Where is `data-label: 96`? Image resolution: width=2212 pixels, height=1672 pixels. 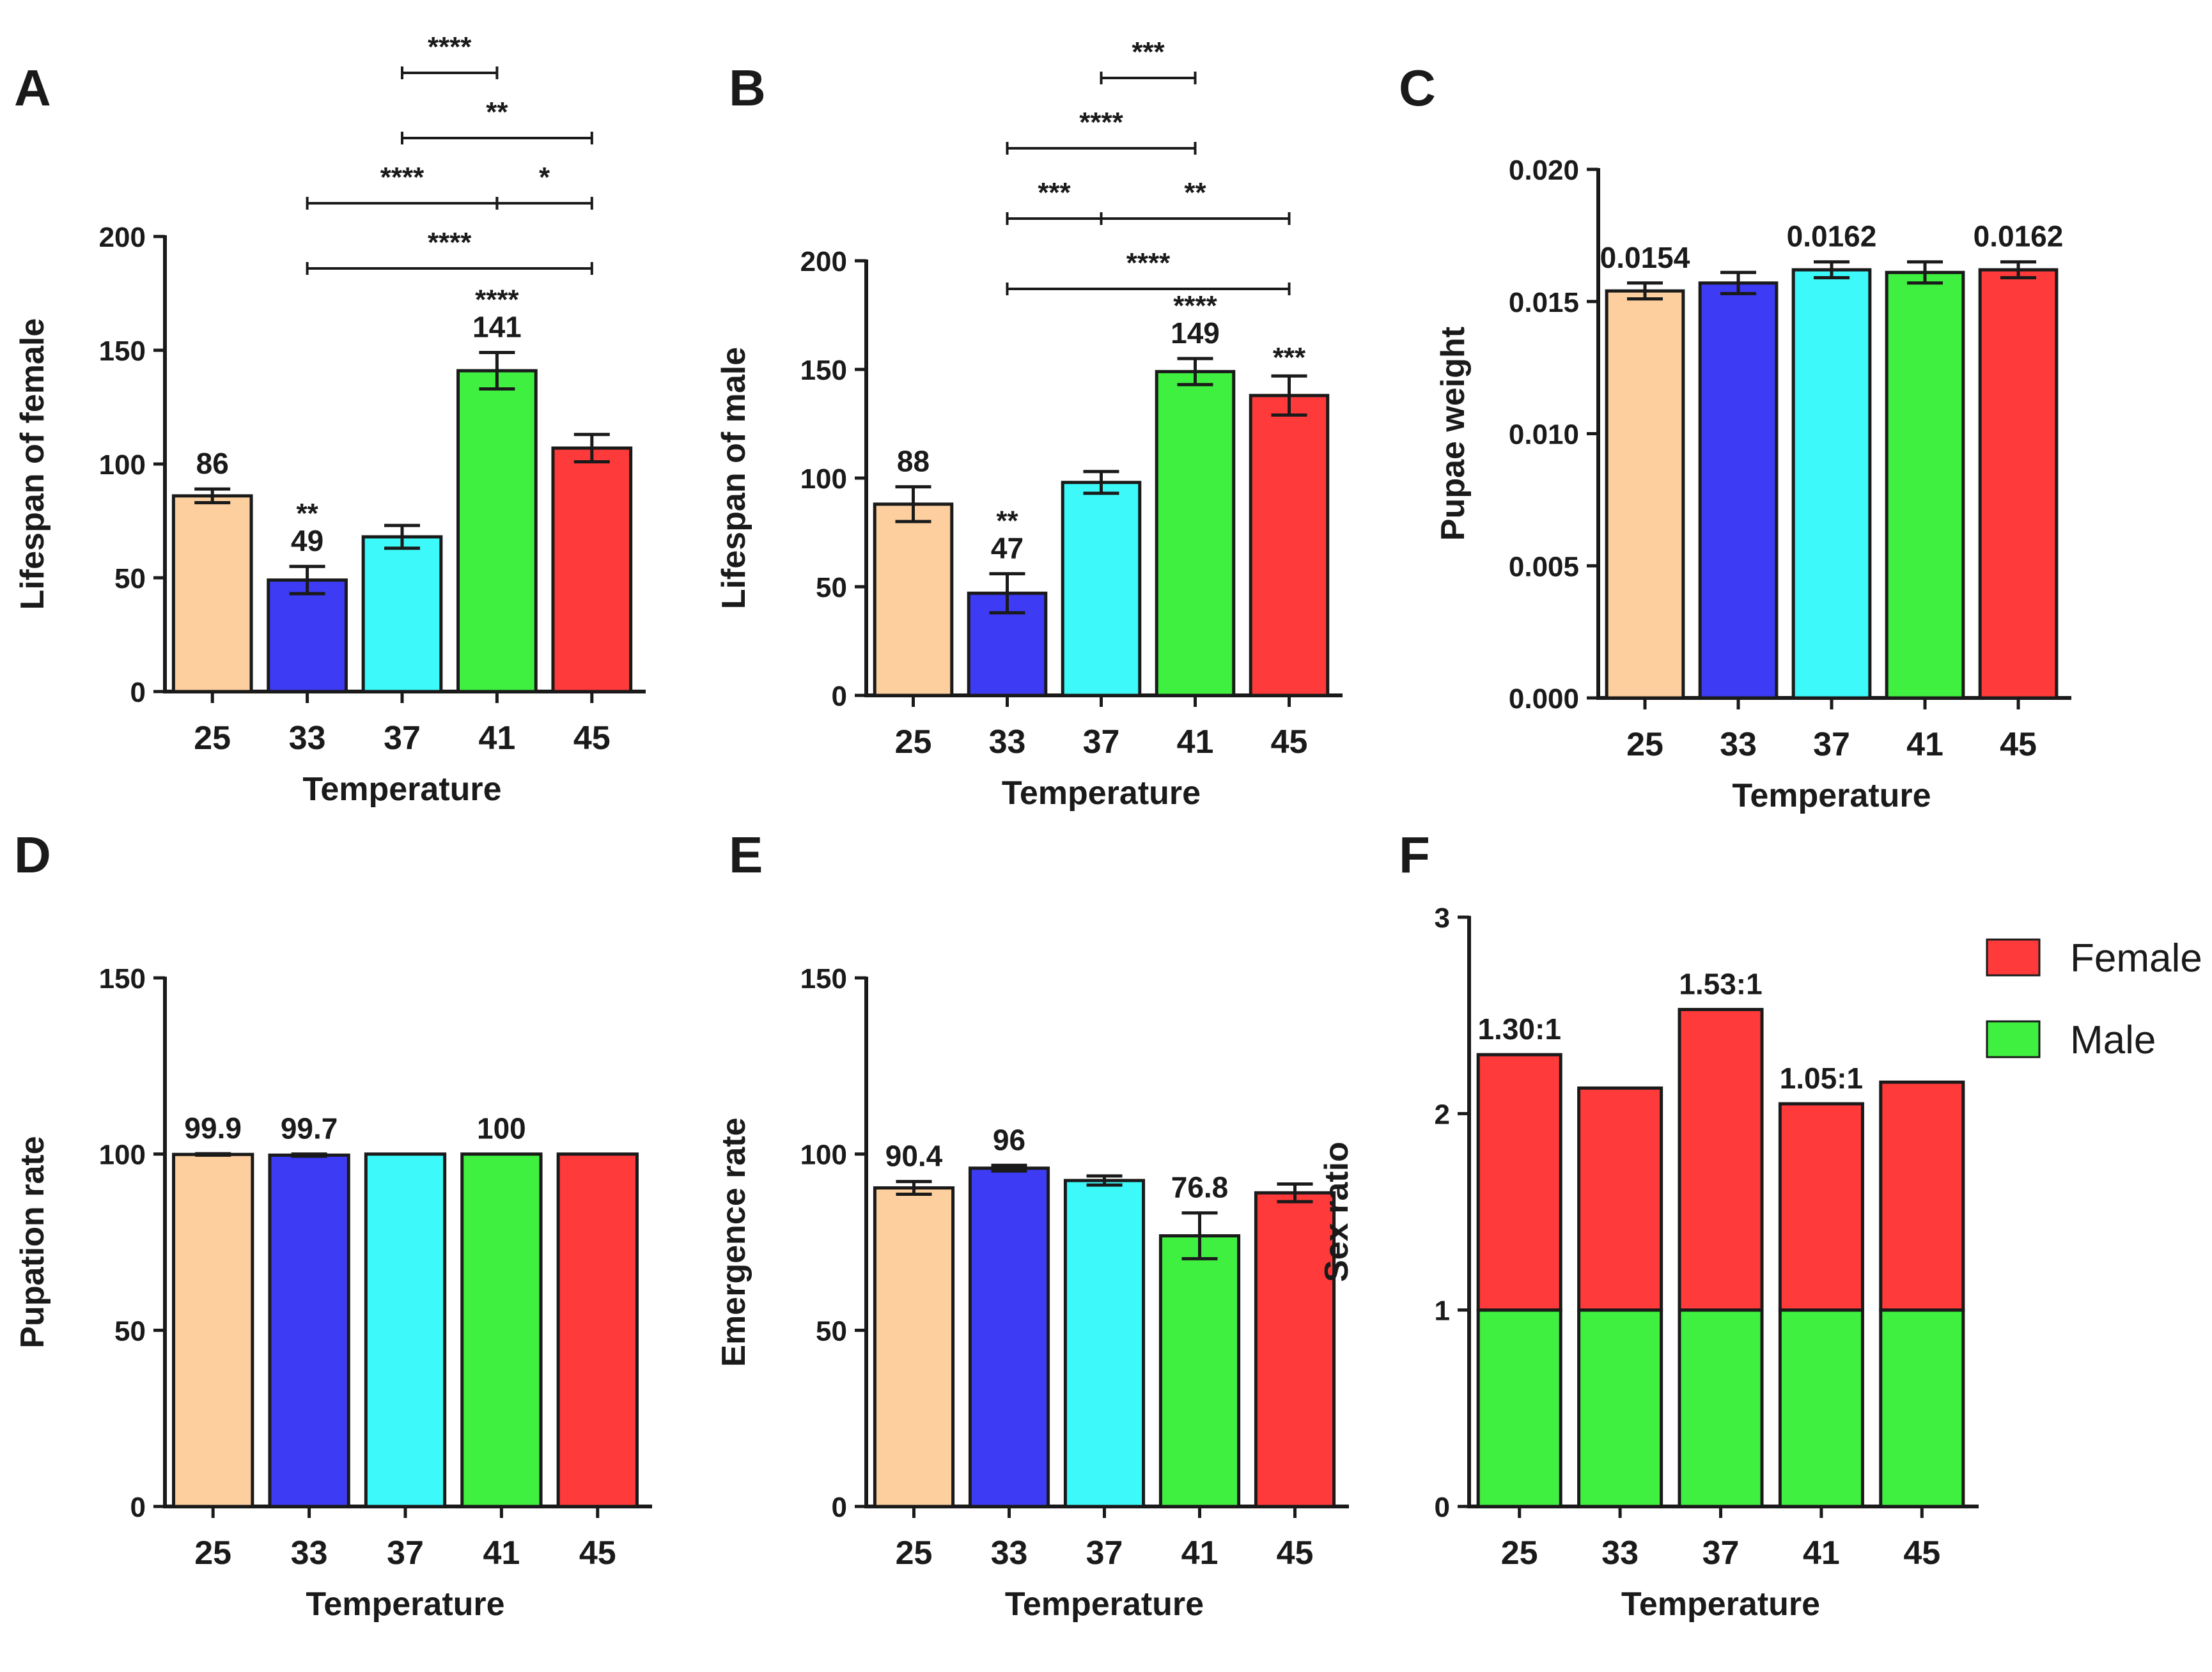 data-label: 96 is located at coordinates (1009, 1140).